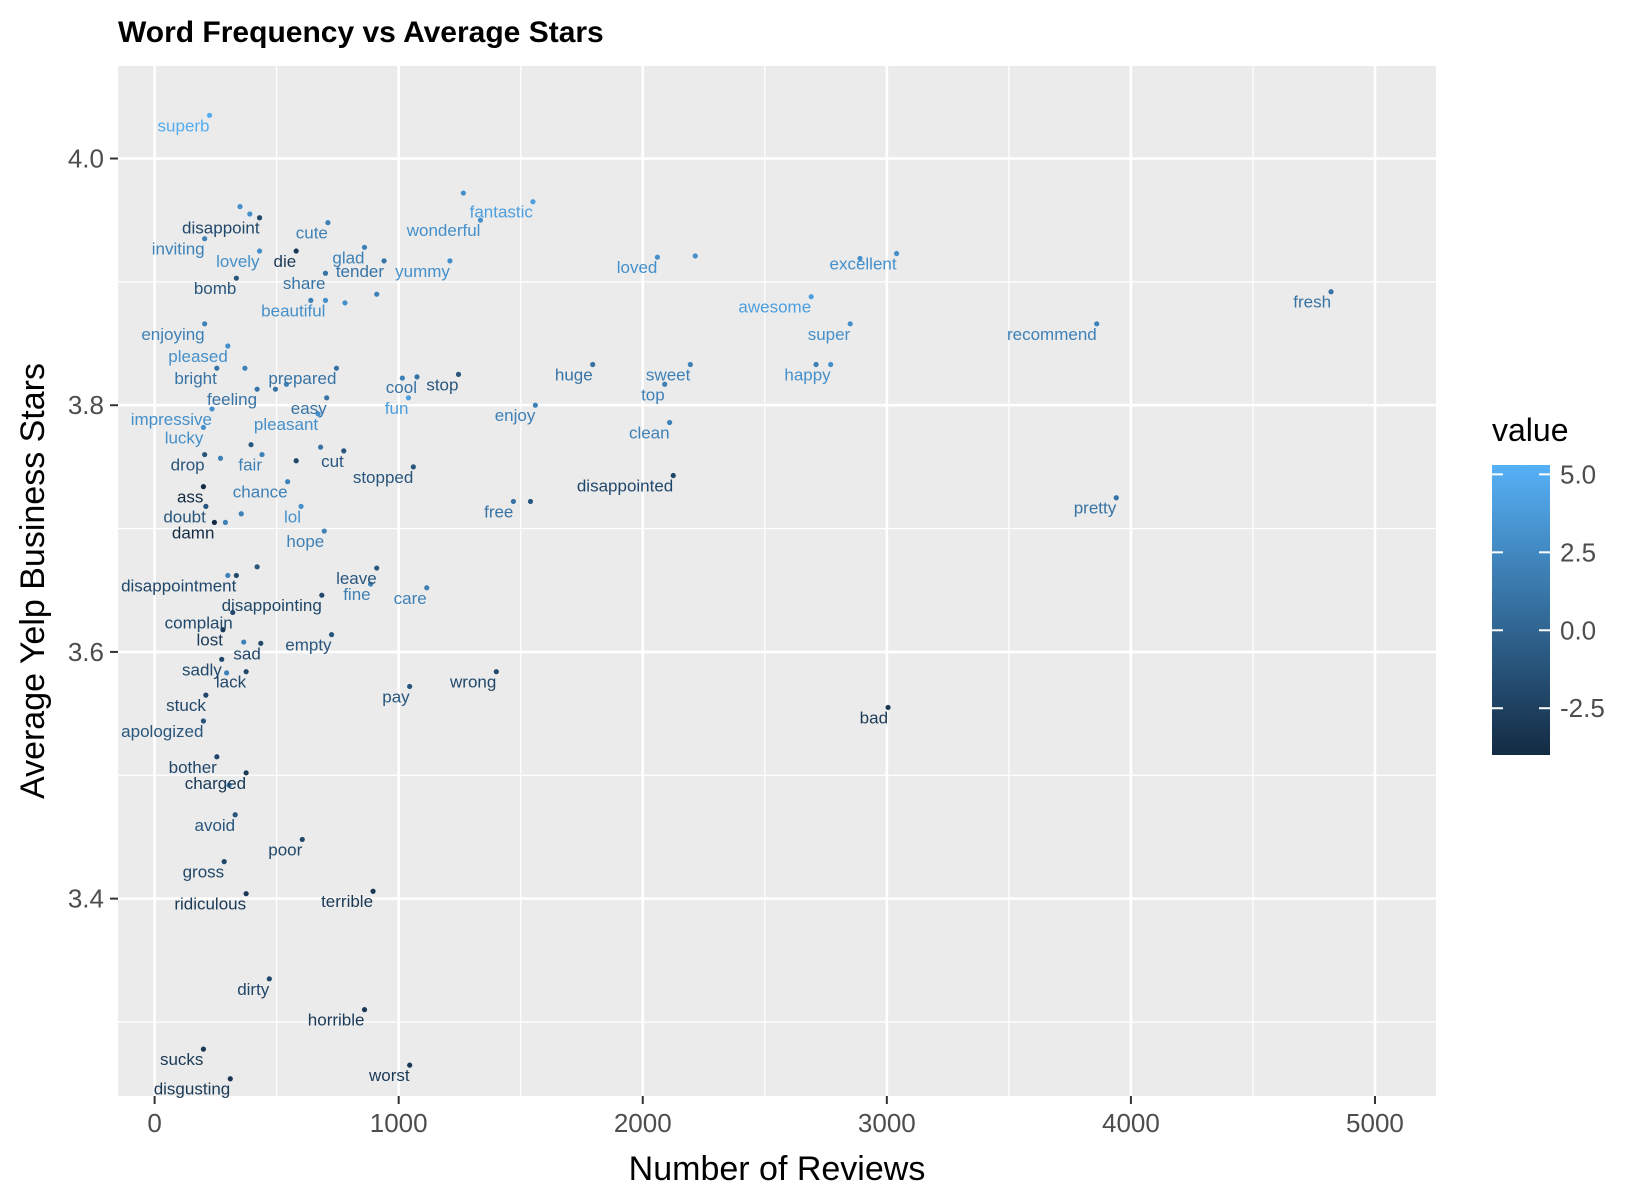 This screenshot has height=1202, width=1647. I want to click on y-tick-label: 4.0, so click(86, 159).